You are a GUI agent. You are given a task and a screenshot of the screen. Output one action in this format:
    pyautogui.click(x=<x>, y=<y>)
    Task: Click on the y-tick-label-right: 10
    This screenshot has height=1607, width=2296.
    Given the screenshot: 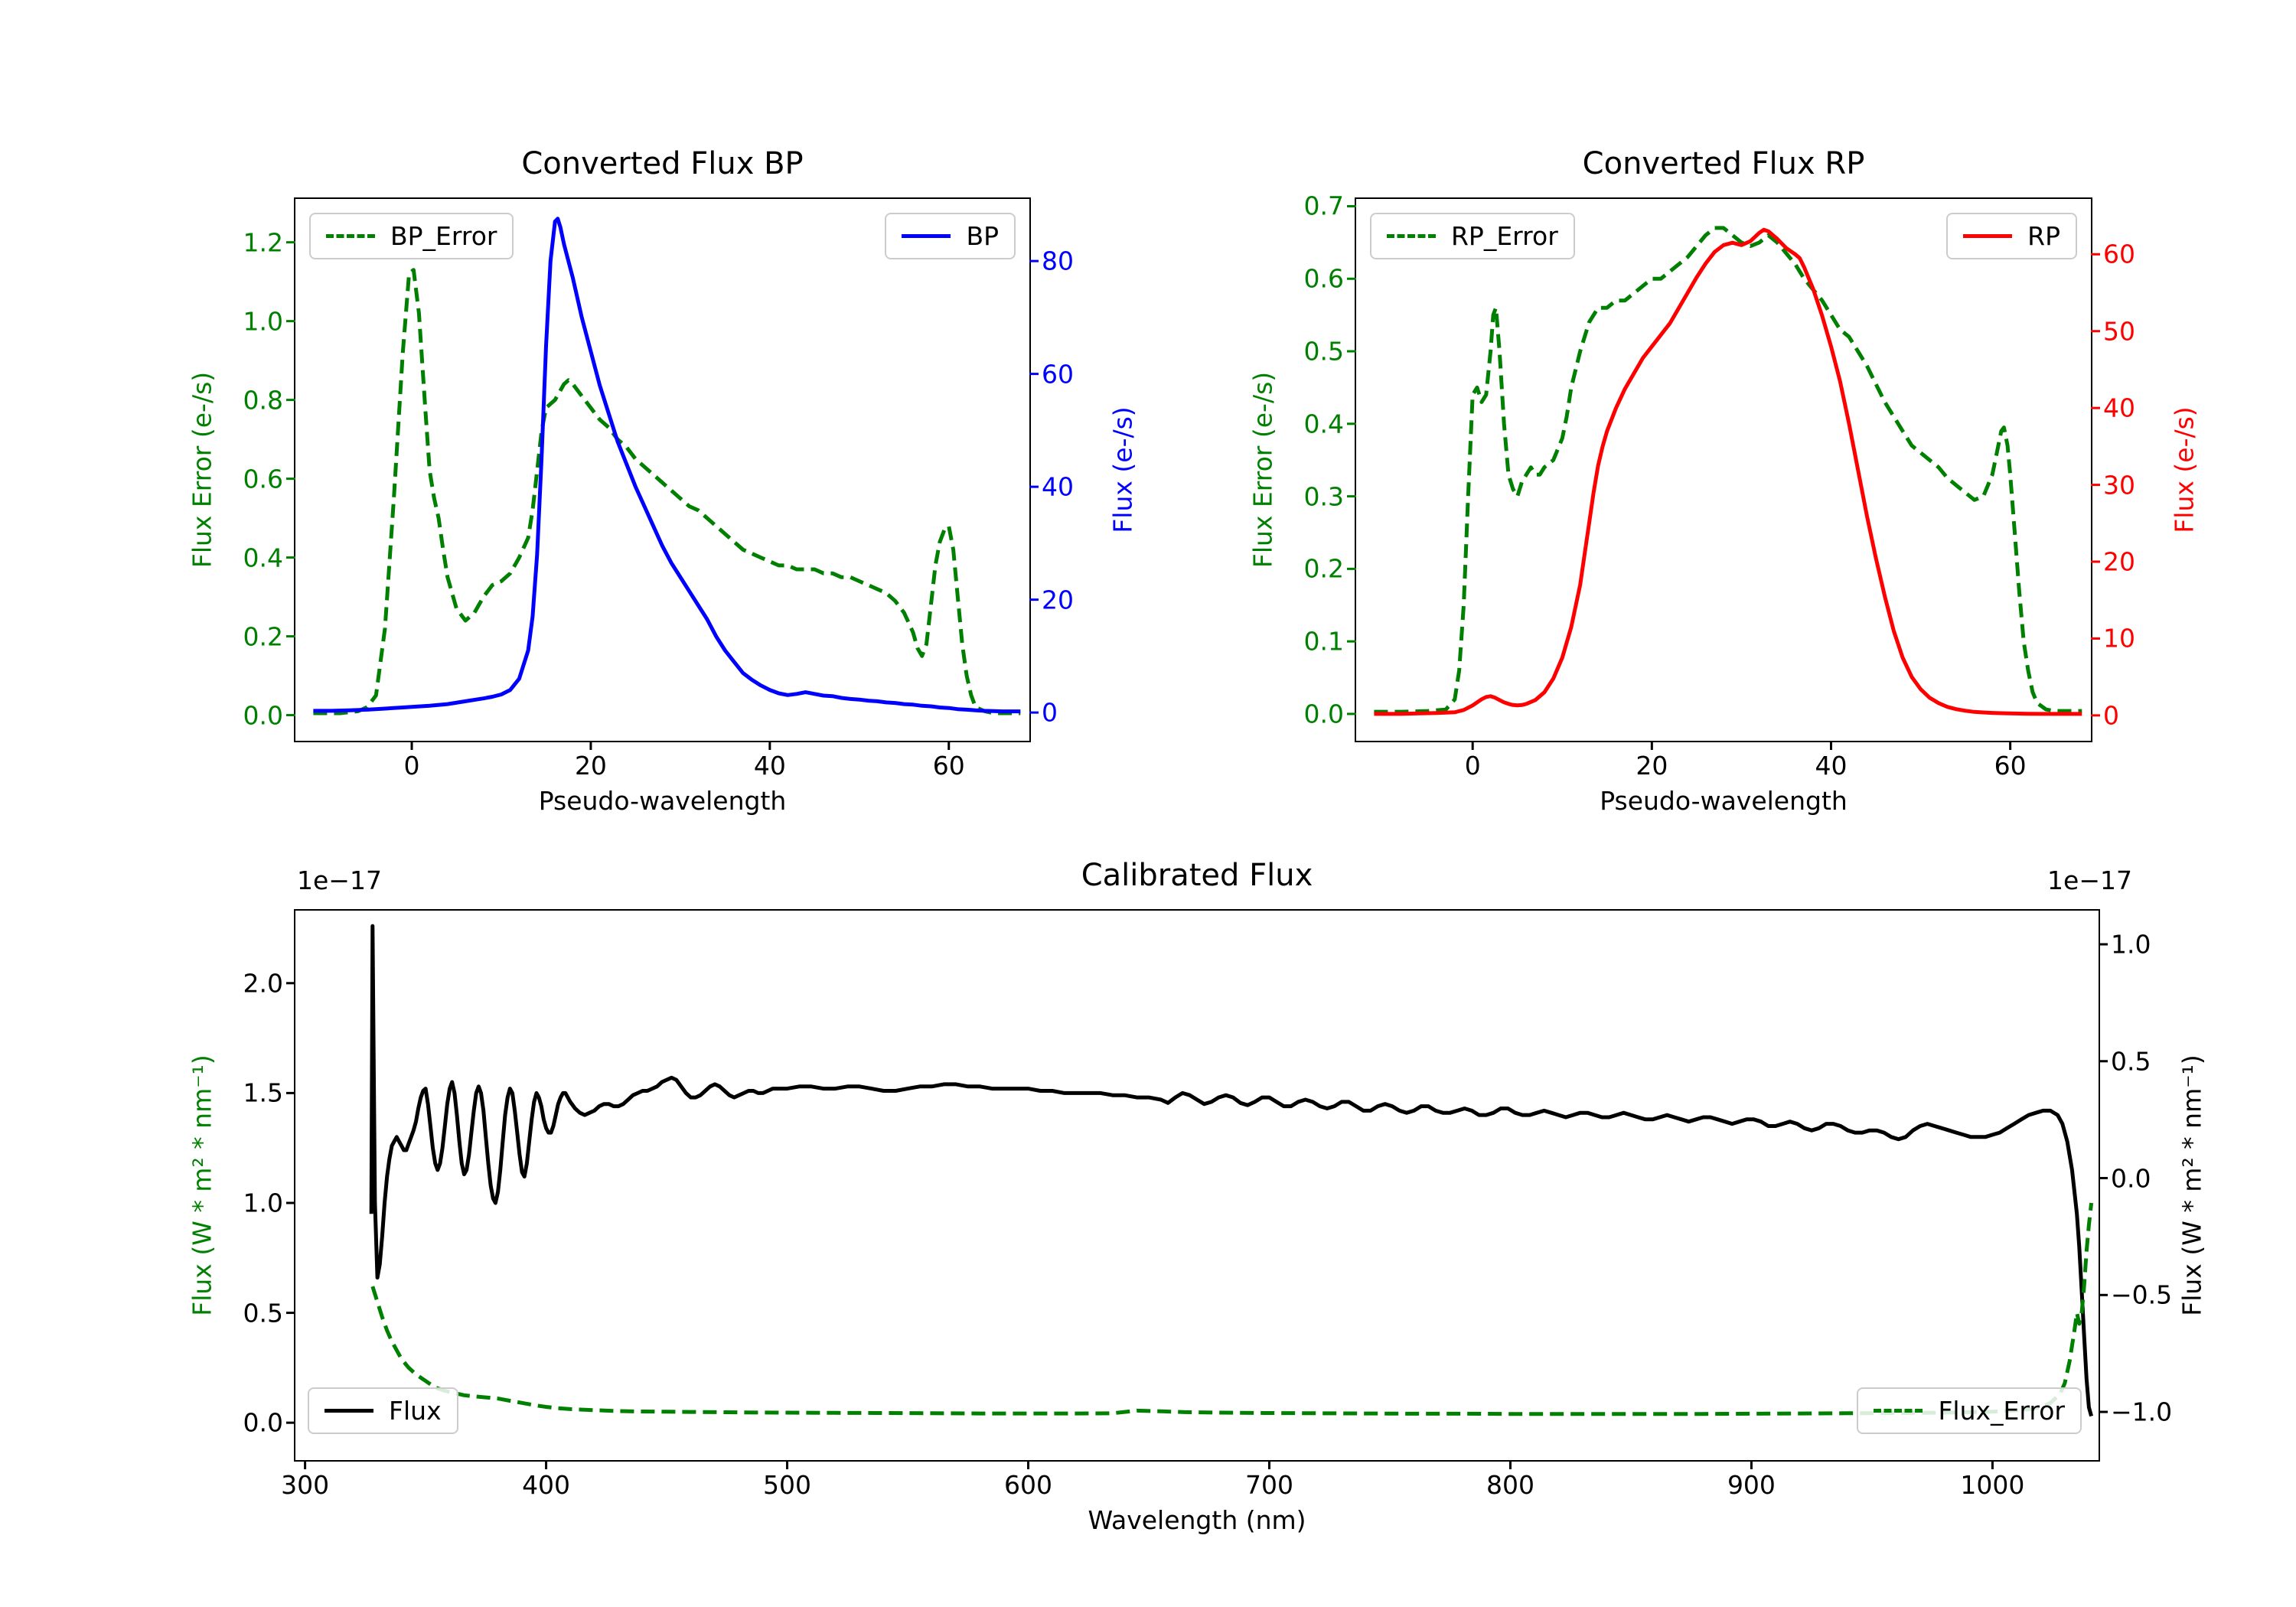 What is the action you would take?
    pyautogui.click(x=2119, y=638)
    